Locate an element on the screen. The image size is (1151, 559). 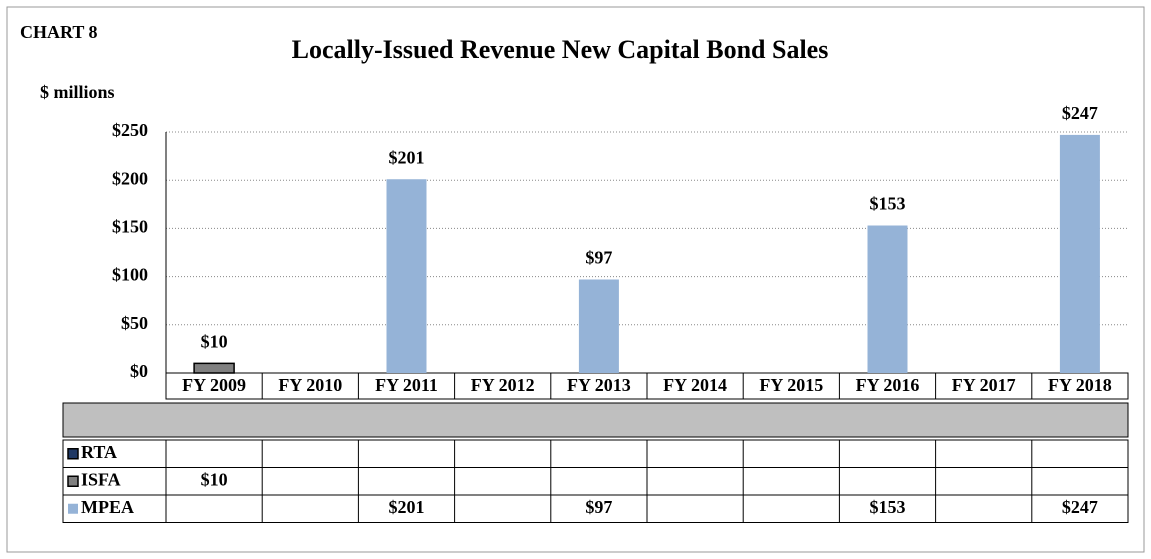
x-tick-label: FY 2009 is located at coordinates (214, 385).